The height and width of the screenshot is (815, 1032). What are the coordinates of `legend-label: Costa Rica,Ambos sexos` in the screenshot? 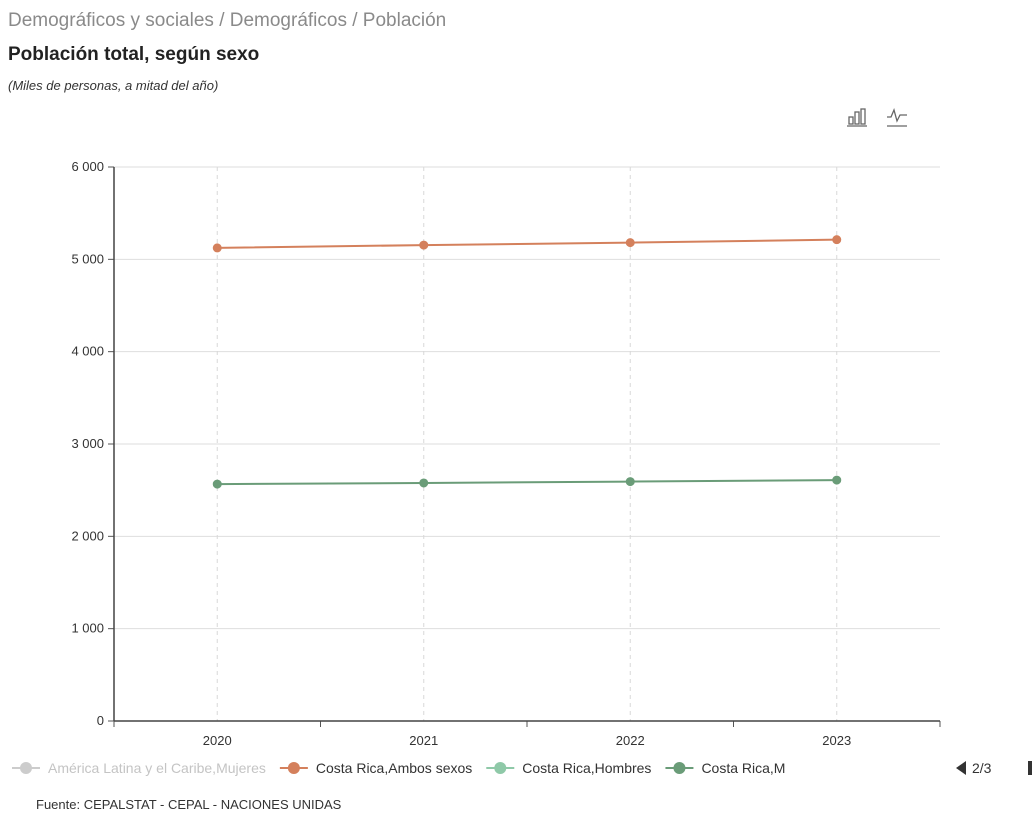 It's located at (394, 768).